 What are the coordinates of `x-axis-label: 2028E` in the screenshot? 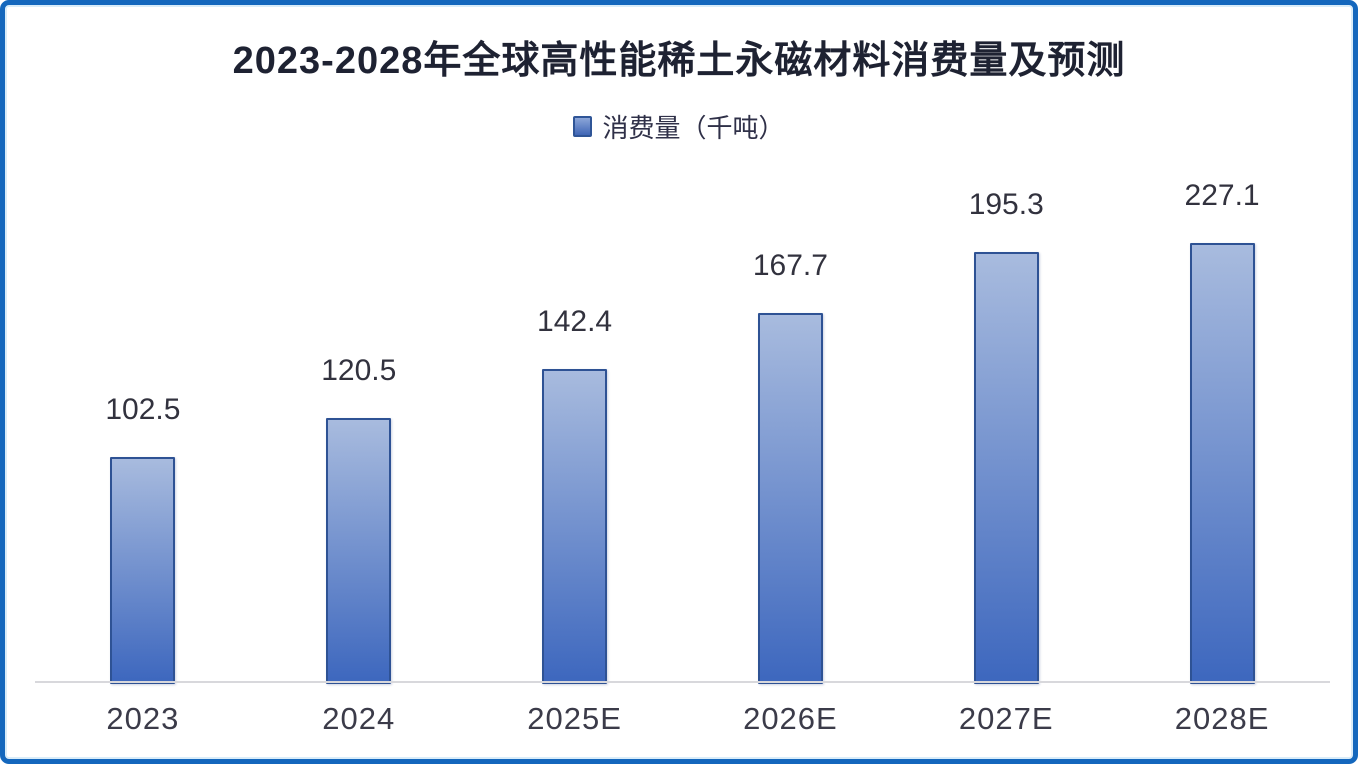 It's located at (1222, 718).